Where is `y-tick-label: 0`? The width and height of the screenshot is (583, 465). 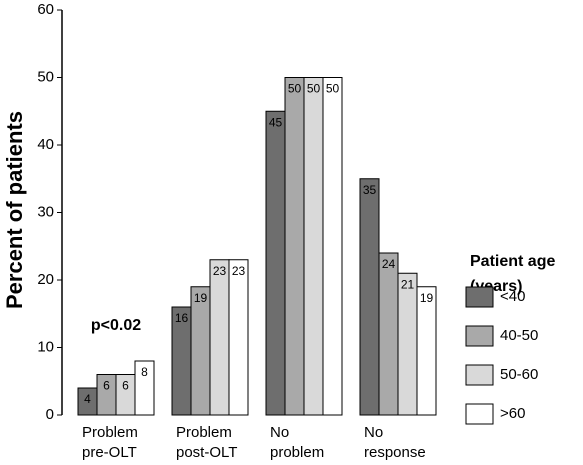 y-tick-label: 0 is located at coordinates (50, 414).